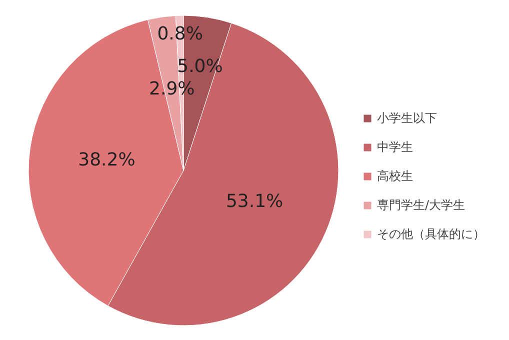 This screenshot has height=340, width=509. Describe the element at coordinates (107, 159) in the screenshot. I see `data-label: 38.2%` at that location.